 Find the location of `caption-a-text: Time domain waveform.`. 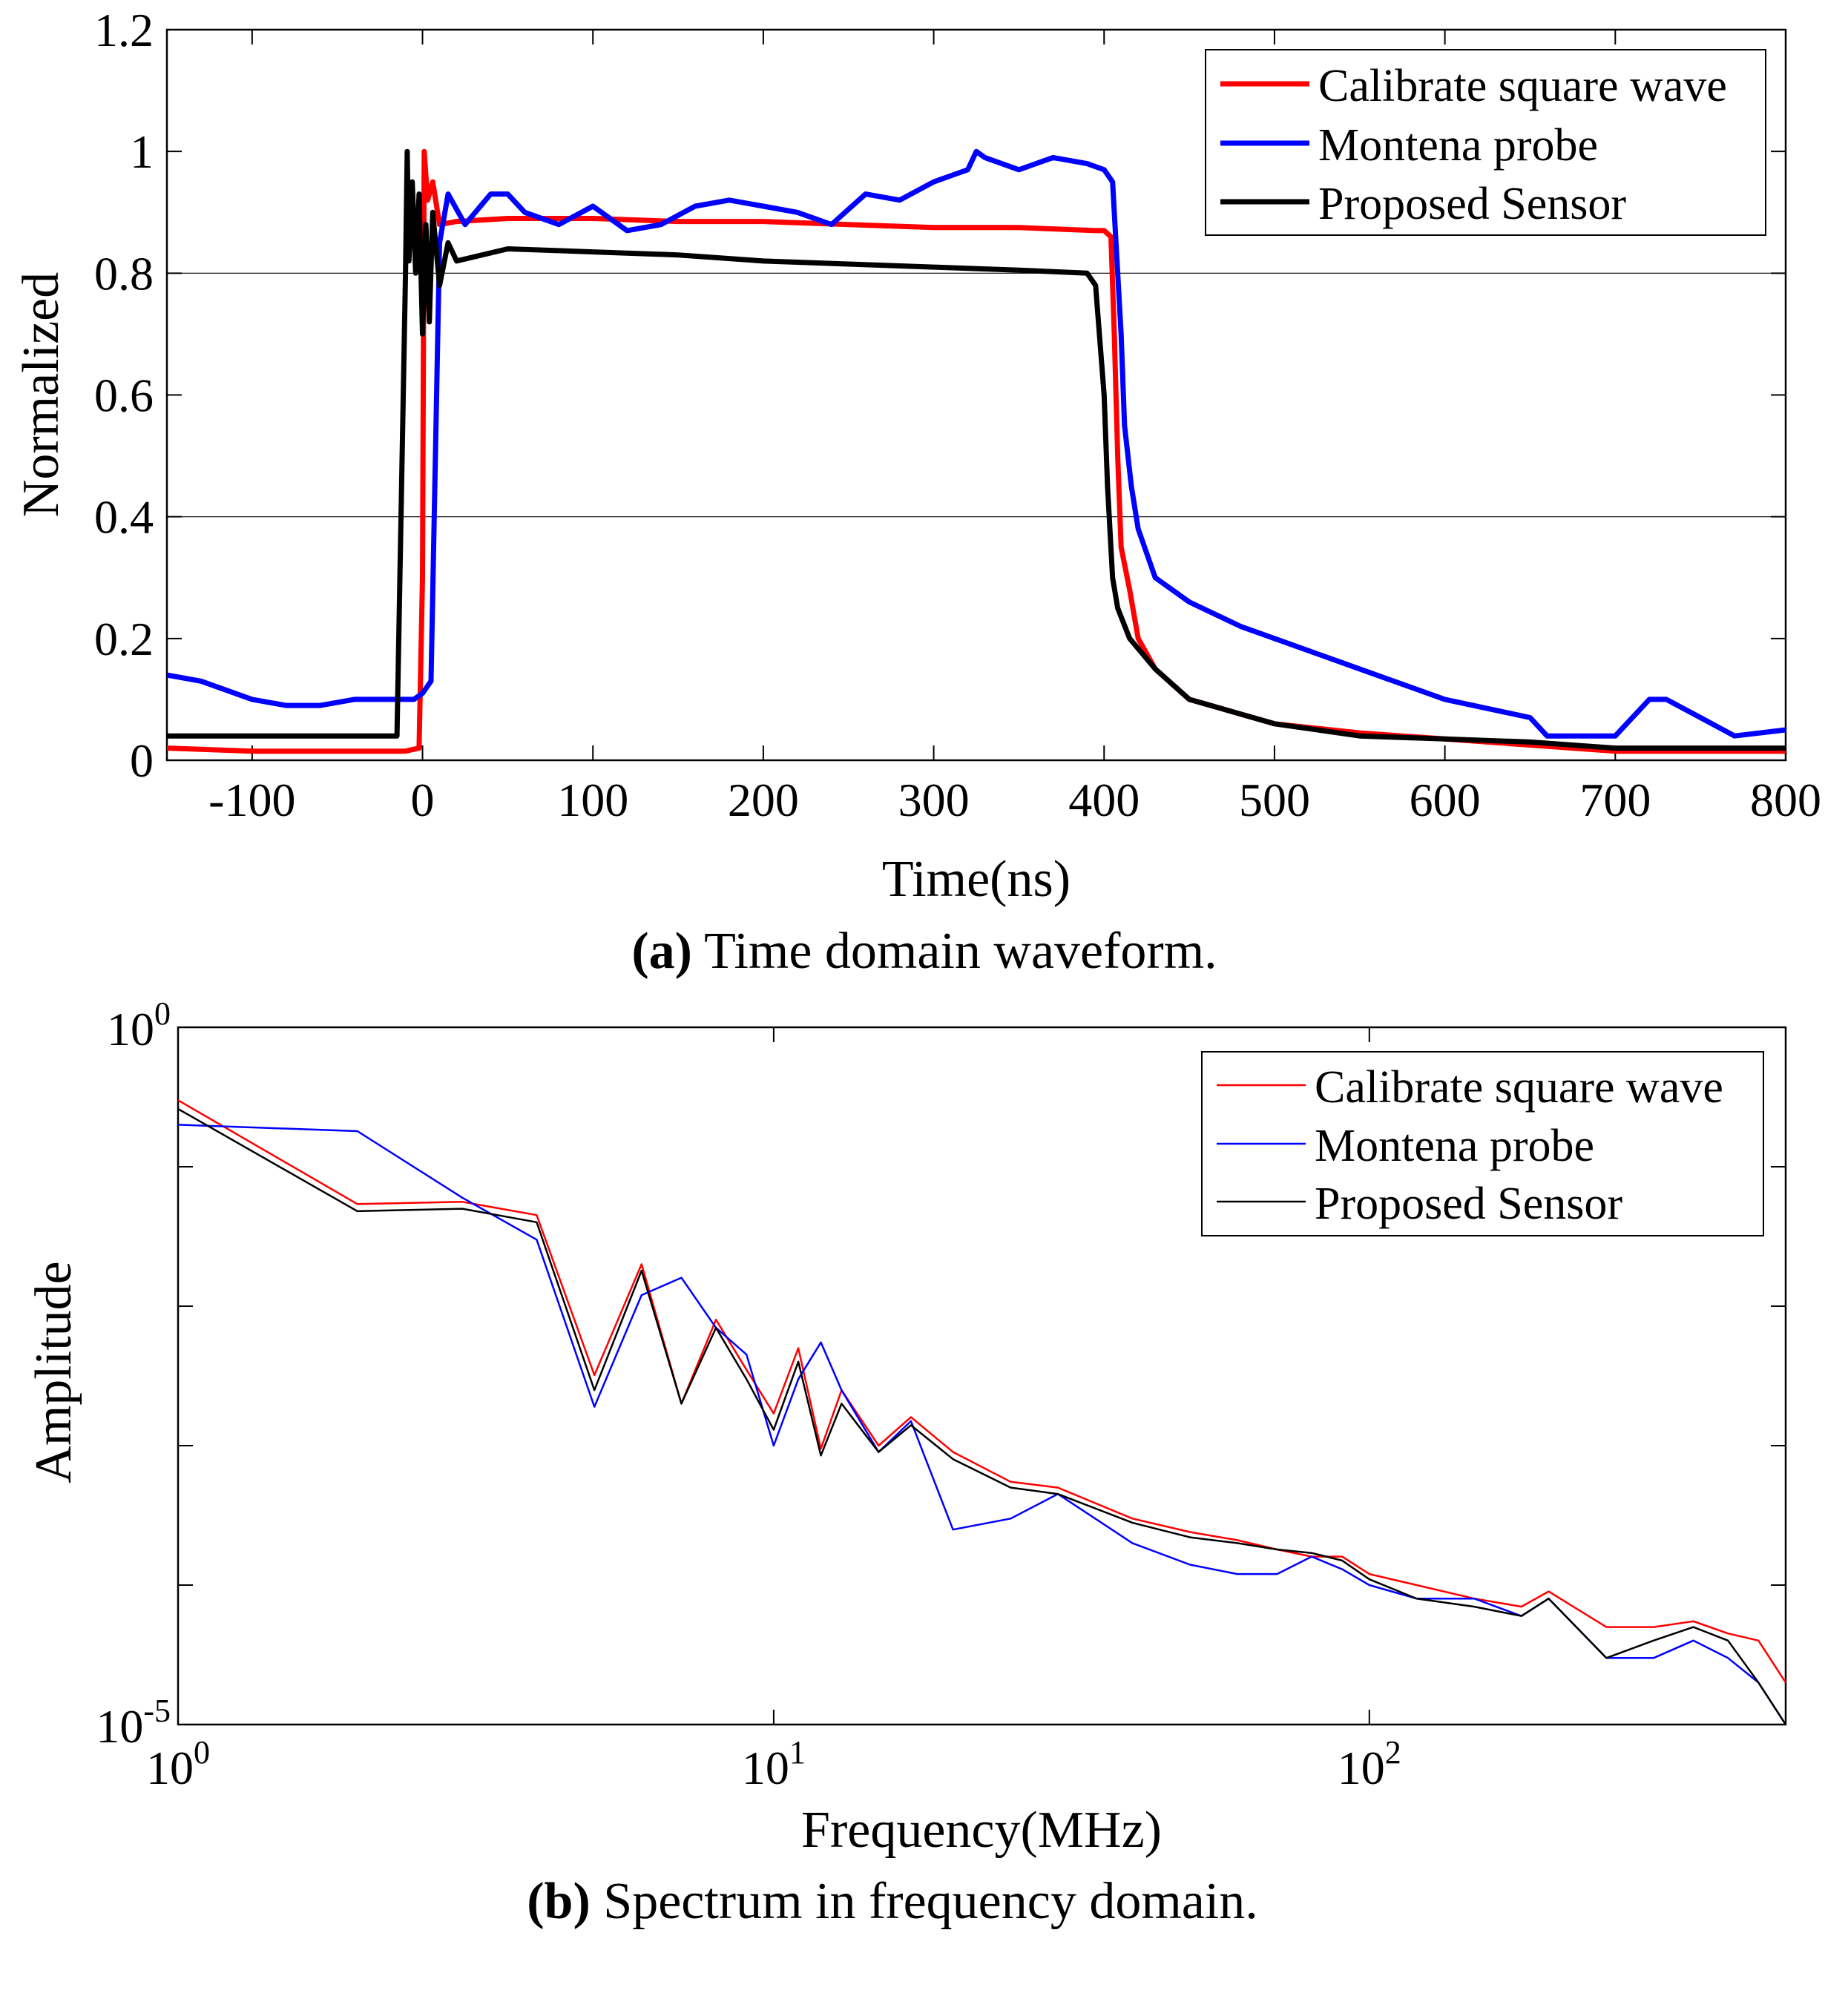

caption-a-text: Time domain waveform. is located at coordinates (954, 952).